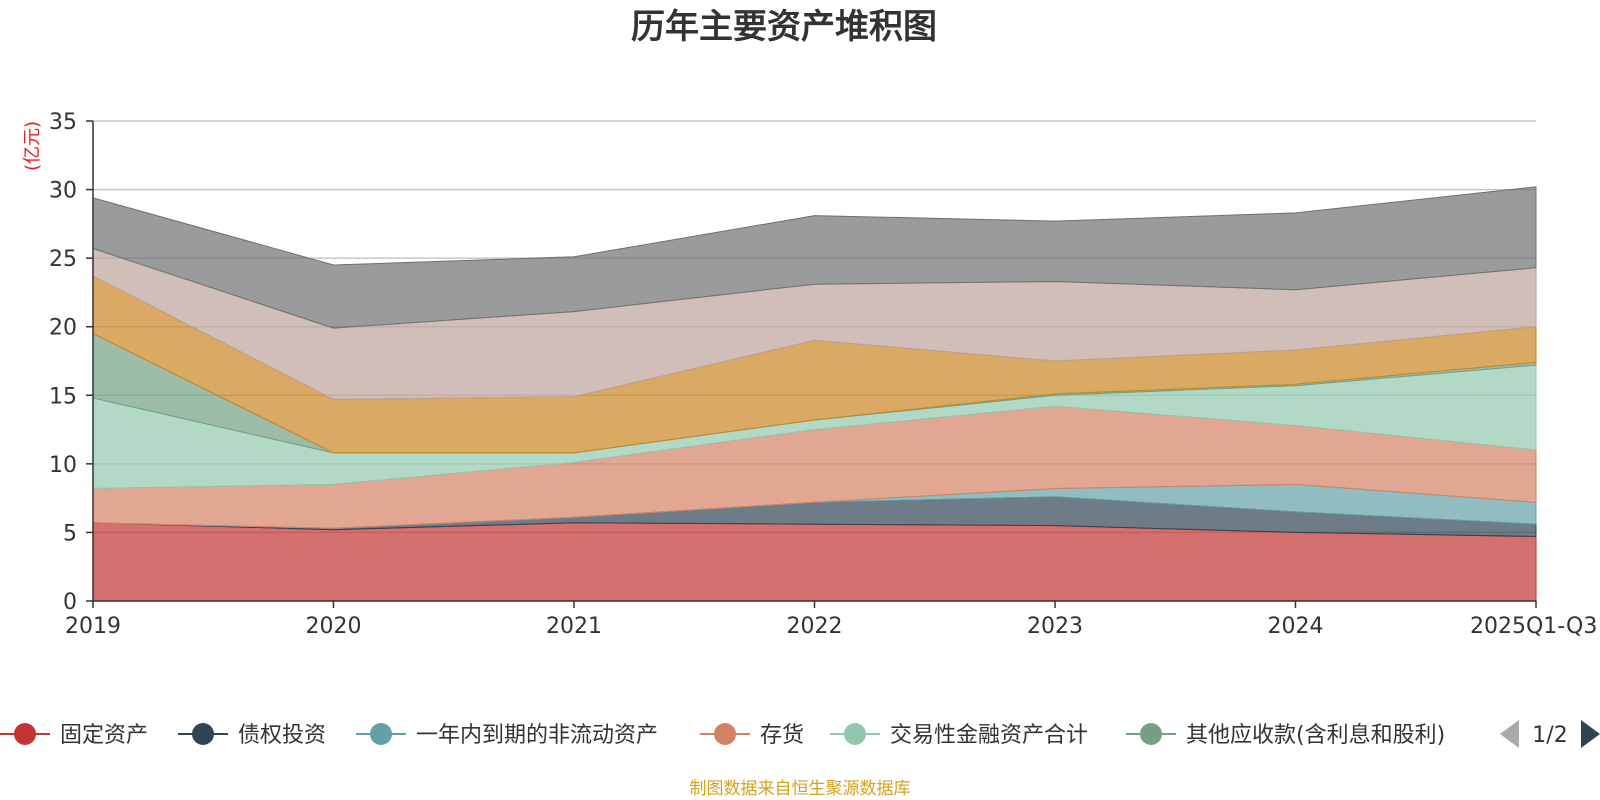  What do you see at coordinates (93, 626) in the screenshot?
I see `x-tick-label-0: 2019` at bounding box center [93, 626].